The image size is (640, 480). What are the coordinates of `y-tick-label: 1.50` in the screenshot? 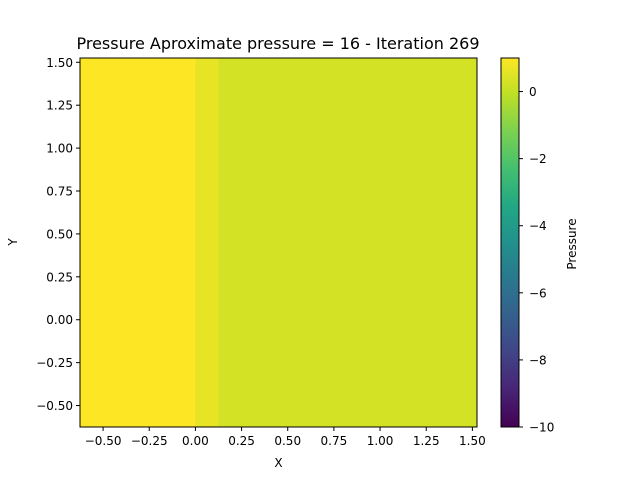 It's located at (59, 63).